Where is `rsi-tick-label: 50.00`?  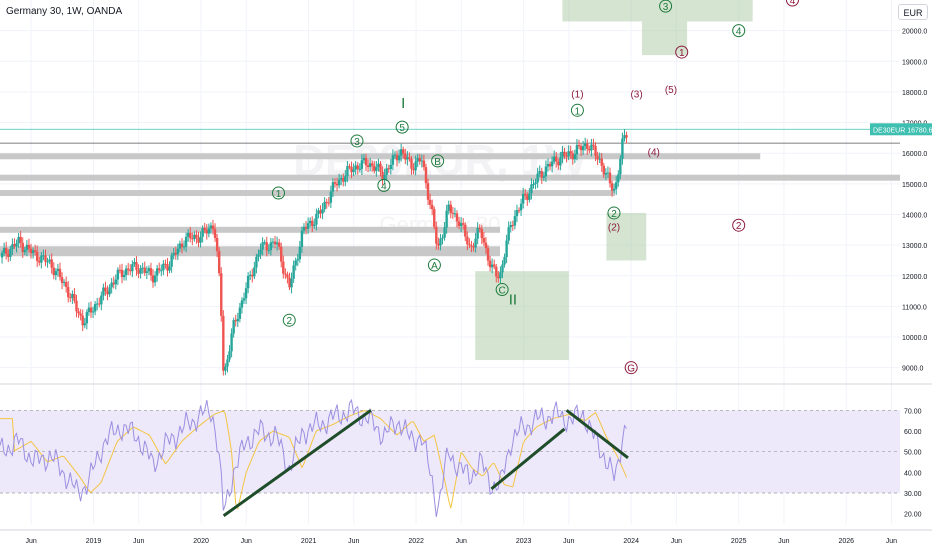
rsi-tick-label: 50.00 is located at coordinates (913, 453).